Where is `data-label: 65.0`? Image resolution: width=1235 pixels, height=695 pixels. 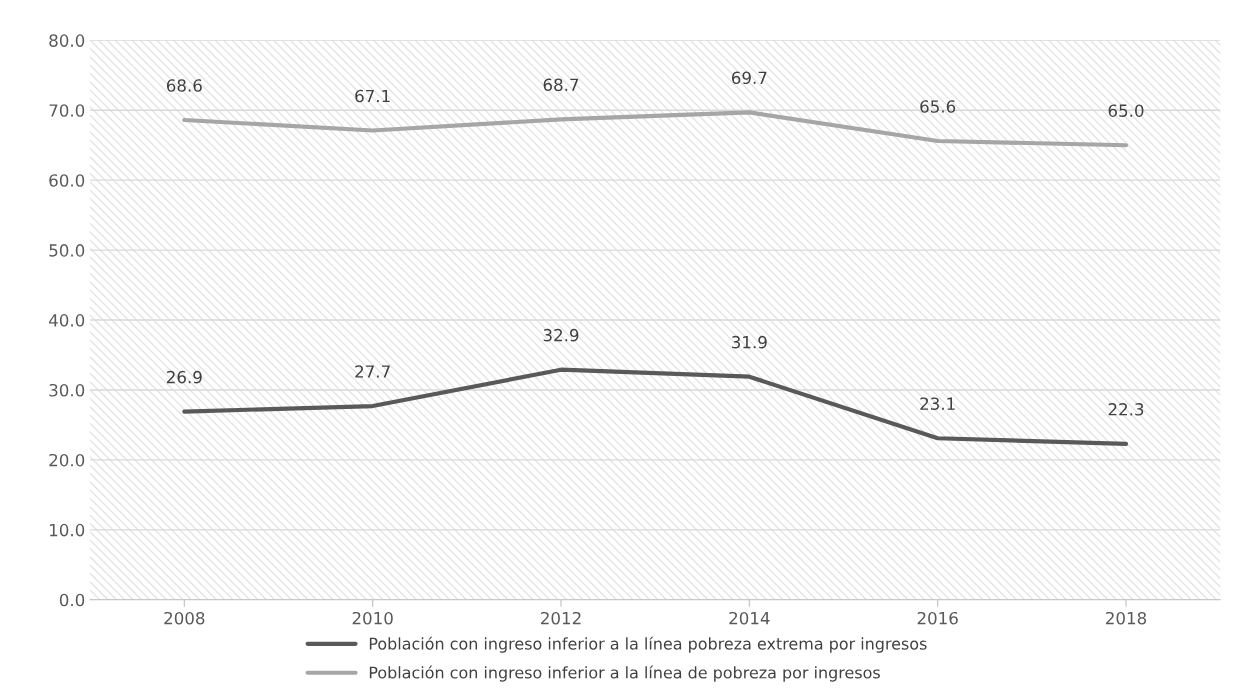
data-label: 65.0 is located at coordinates (1126, 110).